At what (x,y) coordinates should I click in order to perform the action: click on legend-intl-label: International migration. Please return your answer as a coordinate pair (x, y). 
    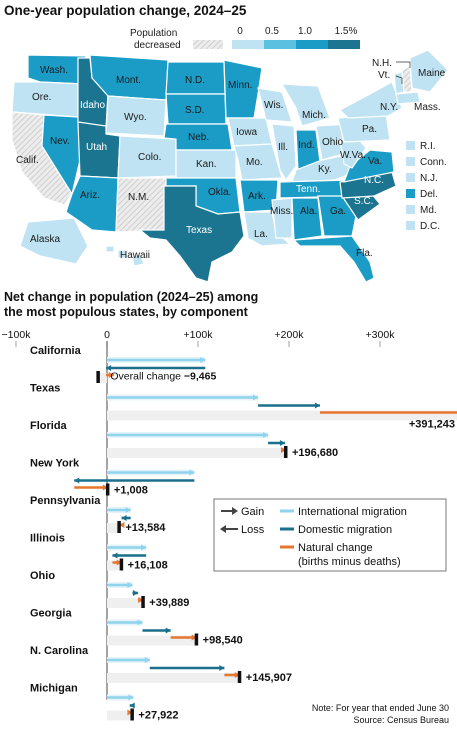
    Looking at the image, I should click on (352, 512).